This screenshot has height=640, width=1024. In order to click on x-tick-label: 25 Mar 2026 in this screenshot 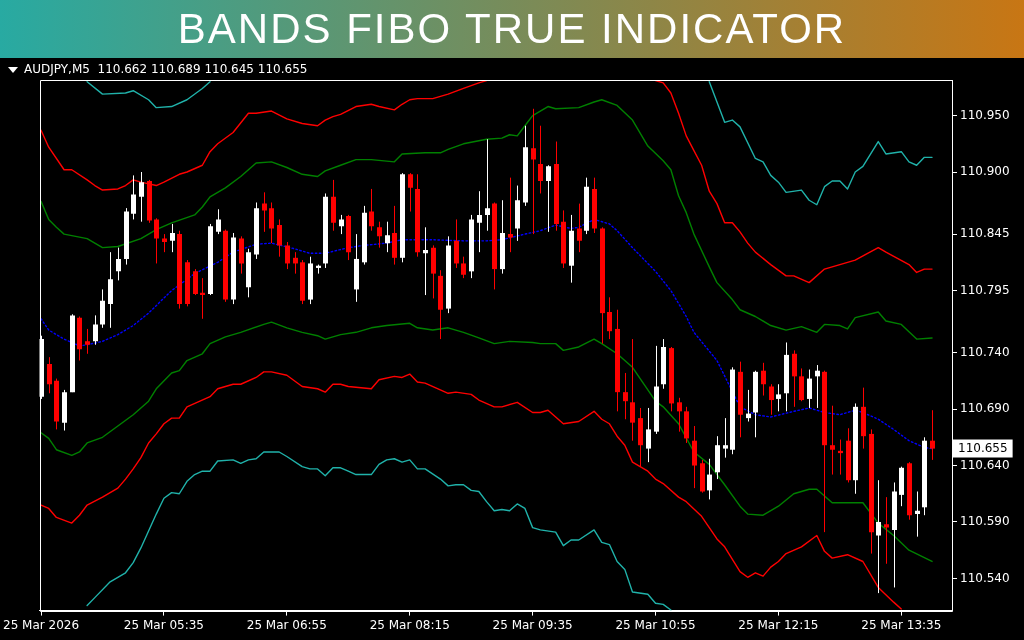, I will do `click(41, 624)`.